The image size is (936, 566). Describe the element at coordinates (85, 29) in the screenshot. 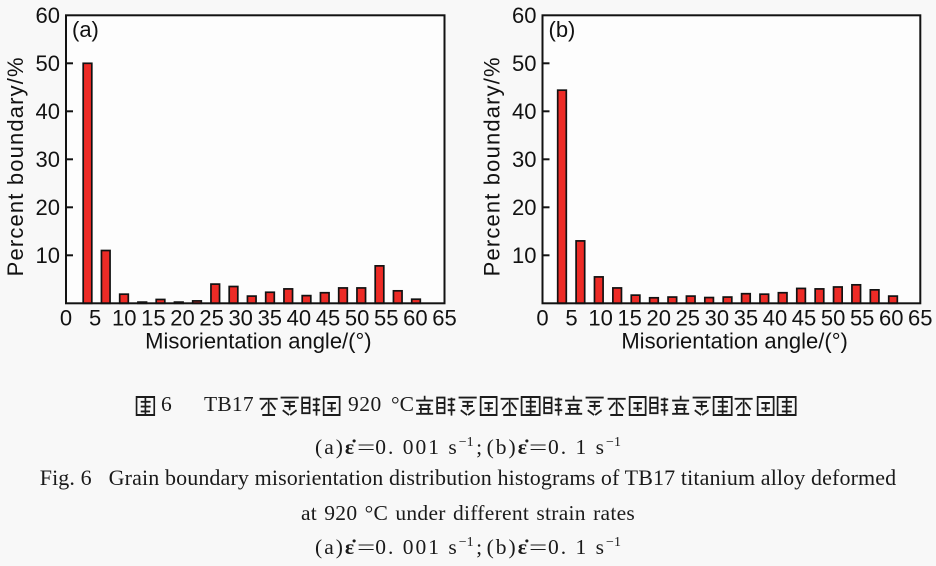

I see `svg-text: (a)` at that location.